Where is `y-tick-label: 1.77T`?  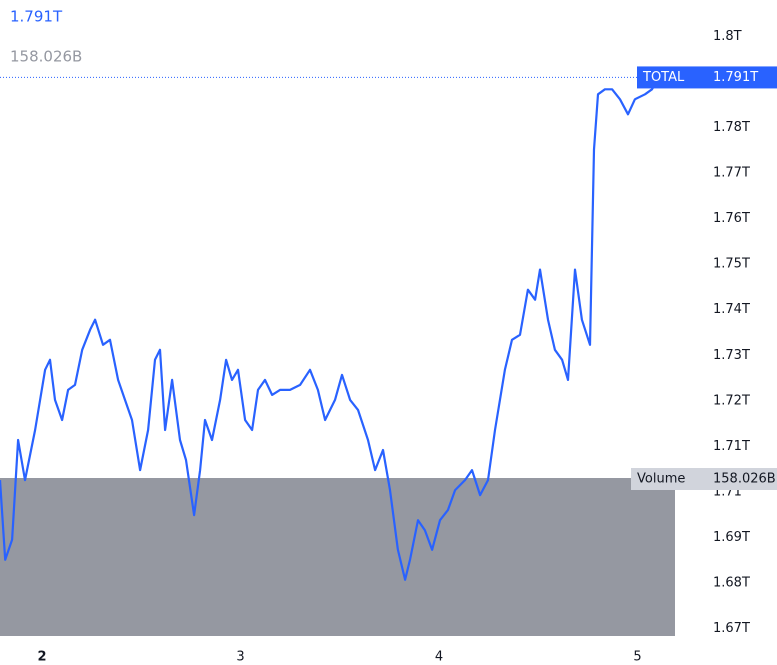 y-tick-label: 1.77T is located at coordinates (731, 173).